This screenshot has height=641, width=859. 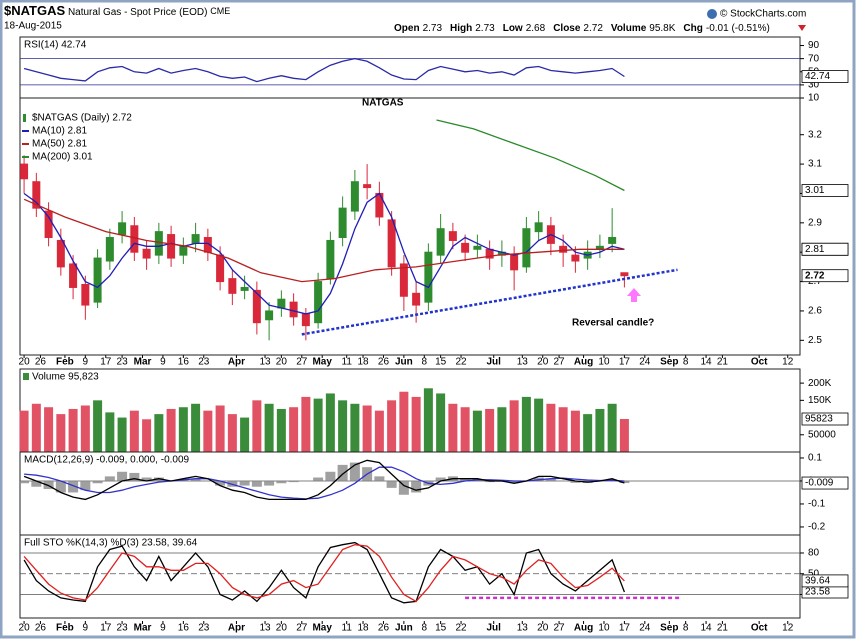 What do you see at coordinates (59, 131) in the screenshot?
I see `legend-label: MA(10) 2.81` at bounding box center [59, 131].